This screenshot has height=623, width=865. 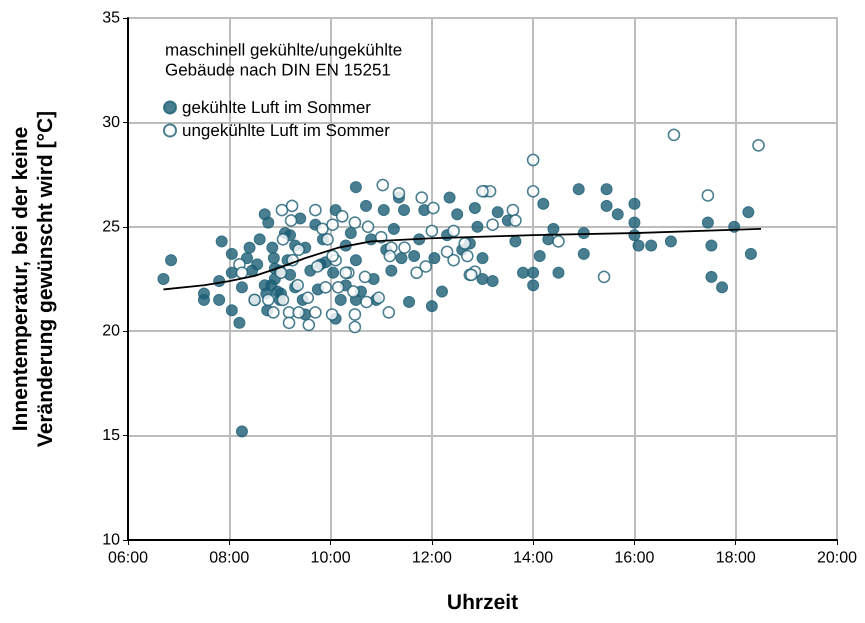 I want to click on legend-title: maschinell gekühlte/ungekühlte Gebäude nach DIN EN 15251, so click(x=283, y=60).